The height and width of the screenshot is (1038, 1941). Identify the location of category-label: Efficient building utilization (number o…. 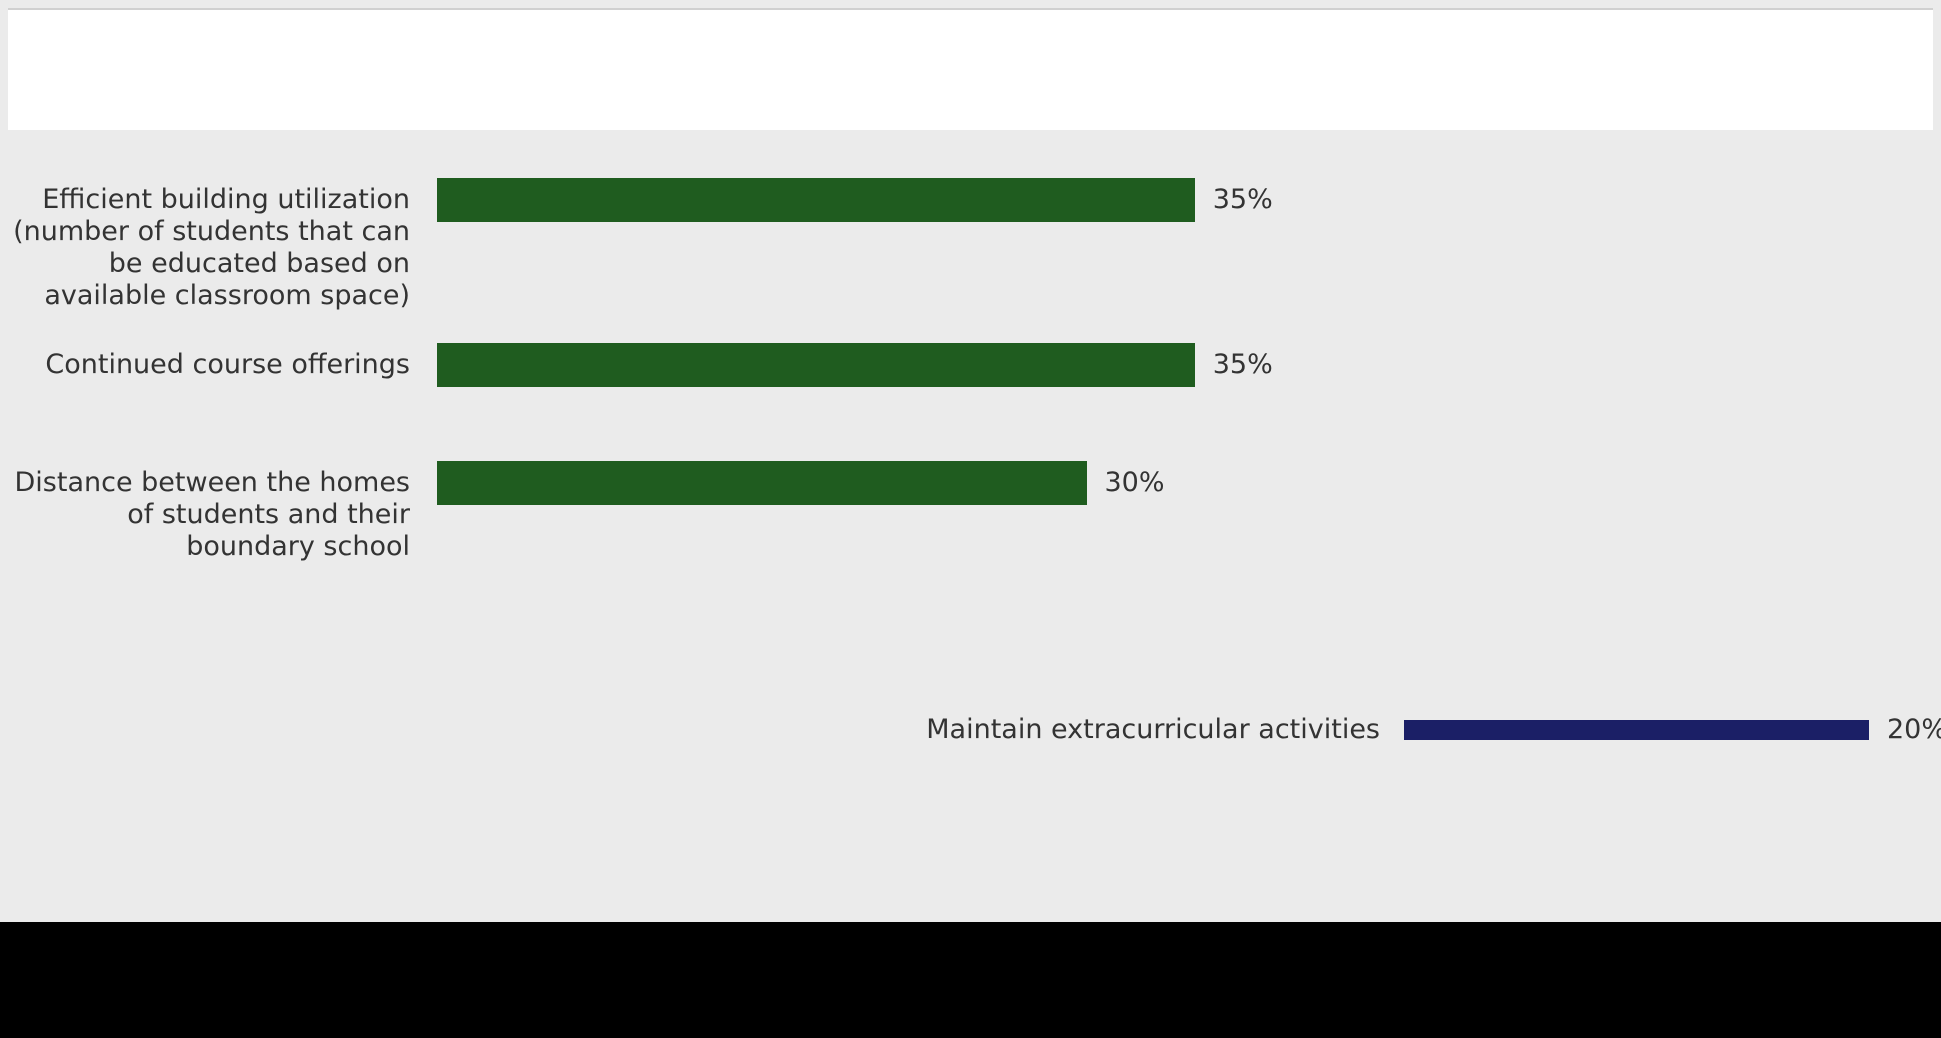
(211, 247).